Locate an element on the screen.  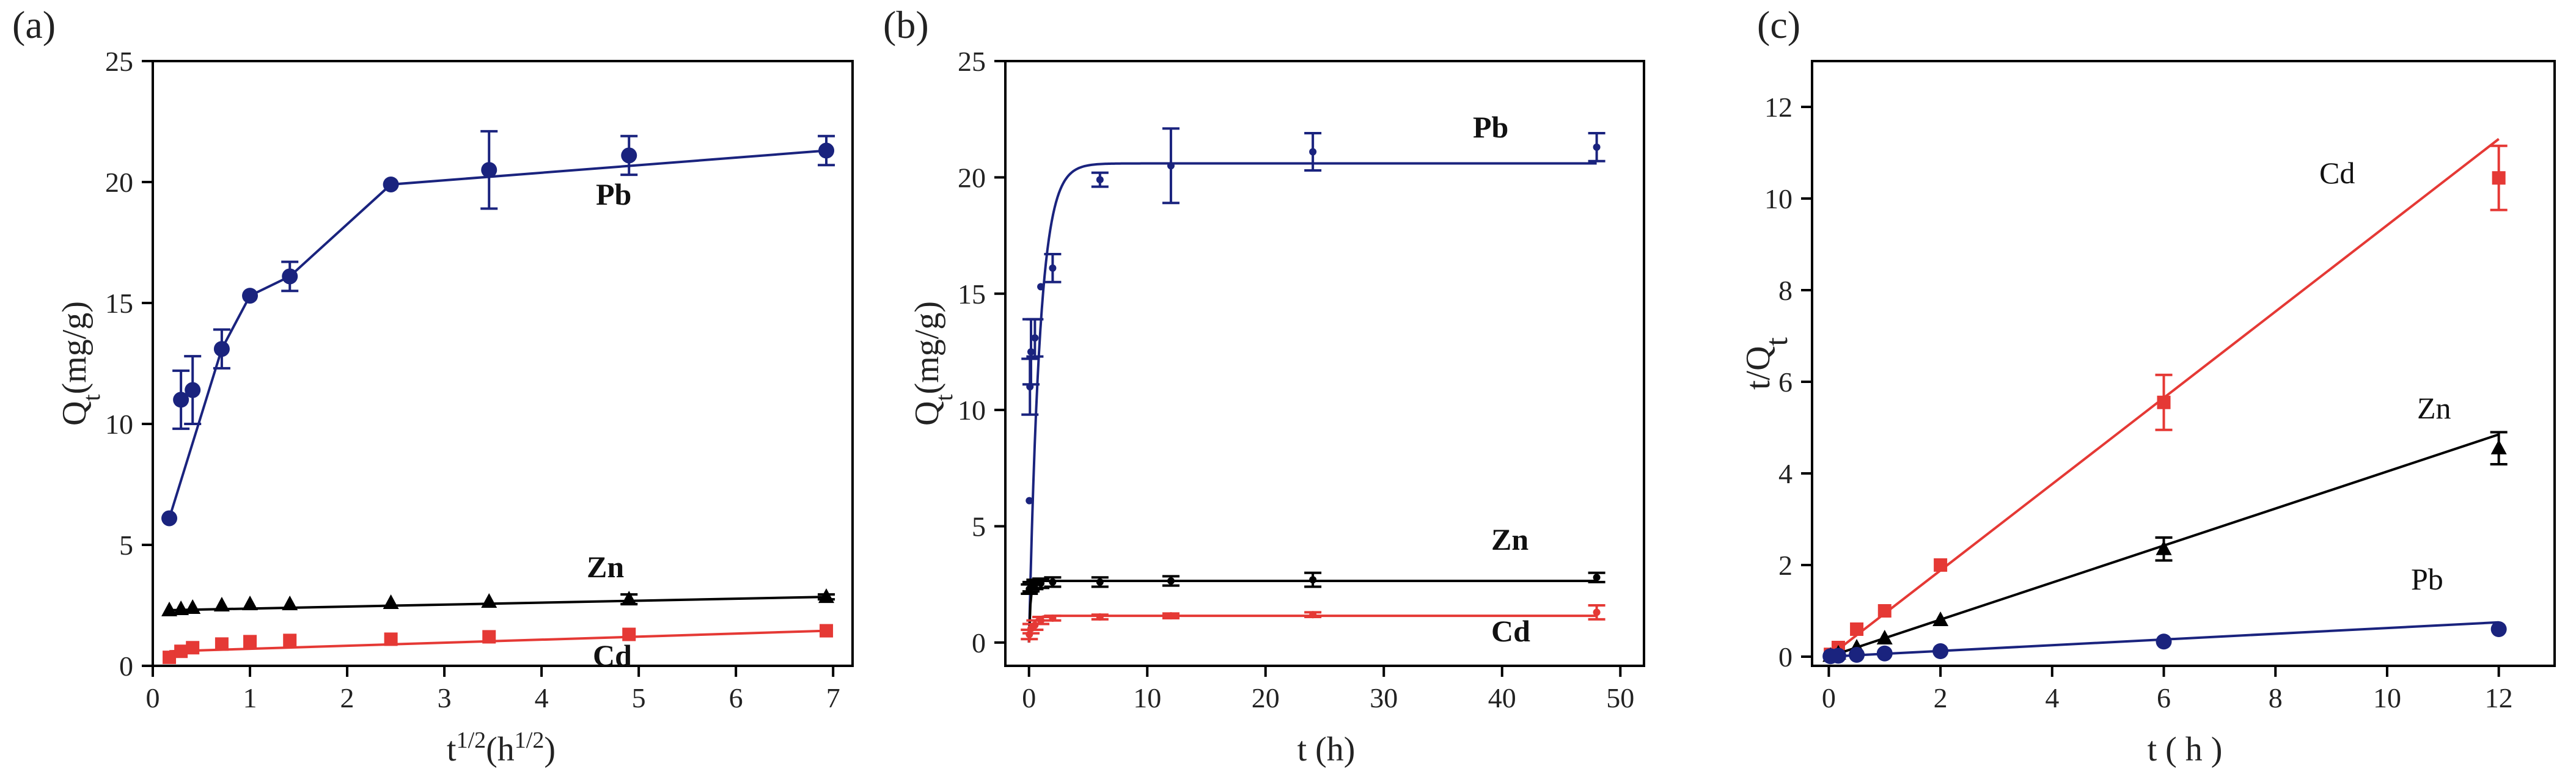
x-tick-label: 8 is located at coordinates (2276, 697).